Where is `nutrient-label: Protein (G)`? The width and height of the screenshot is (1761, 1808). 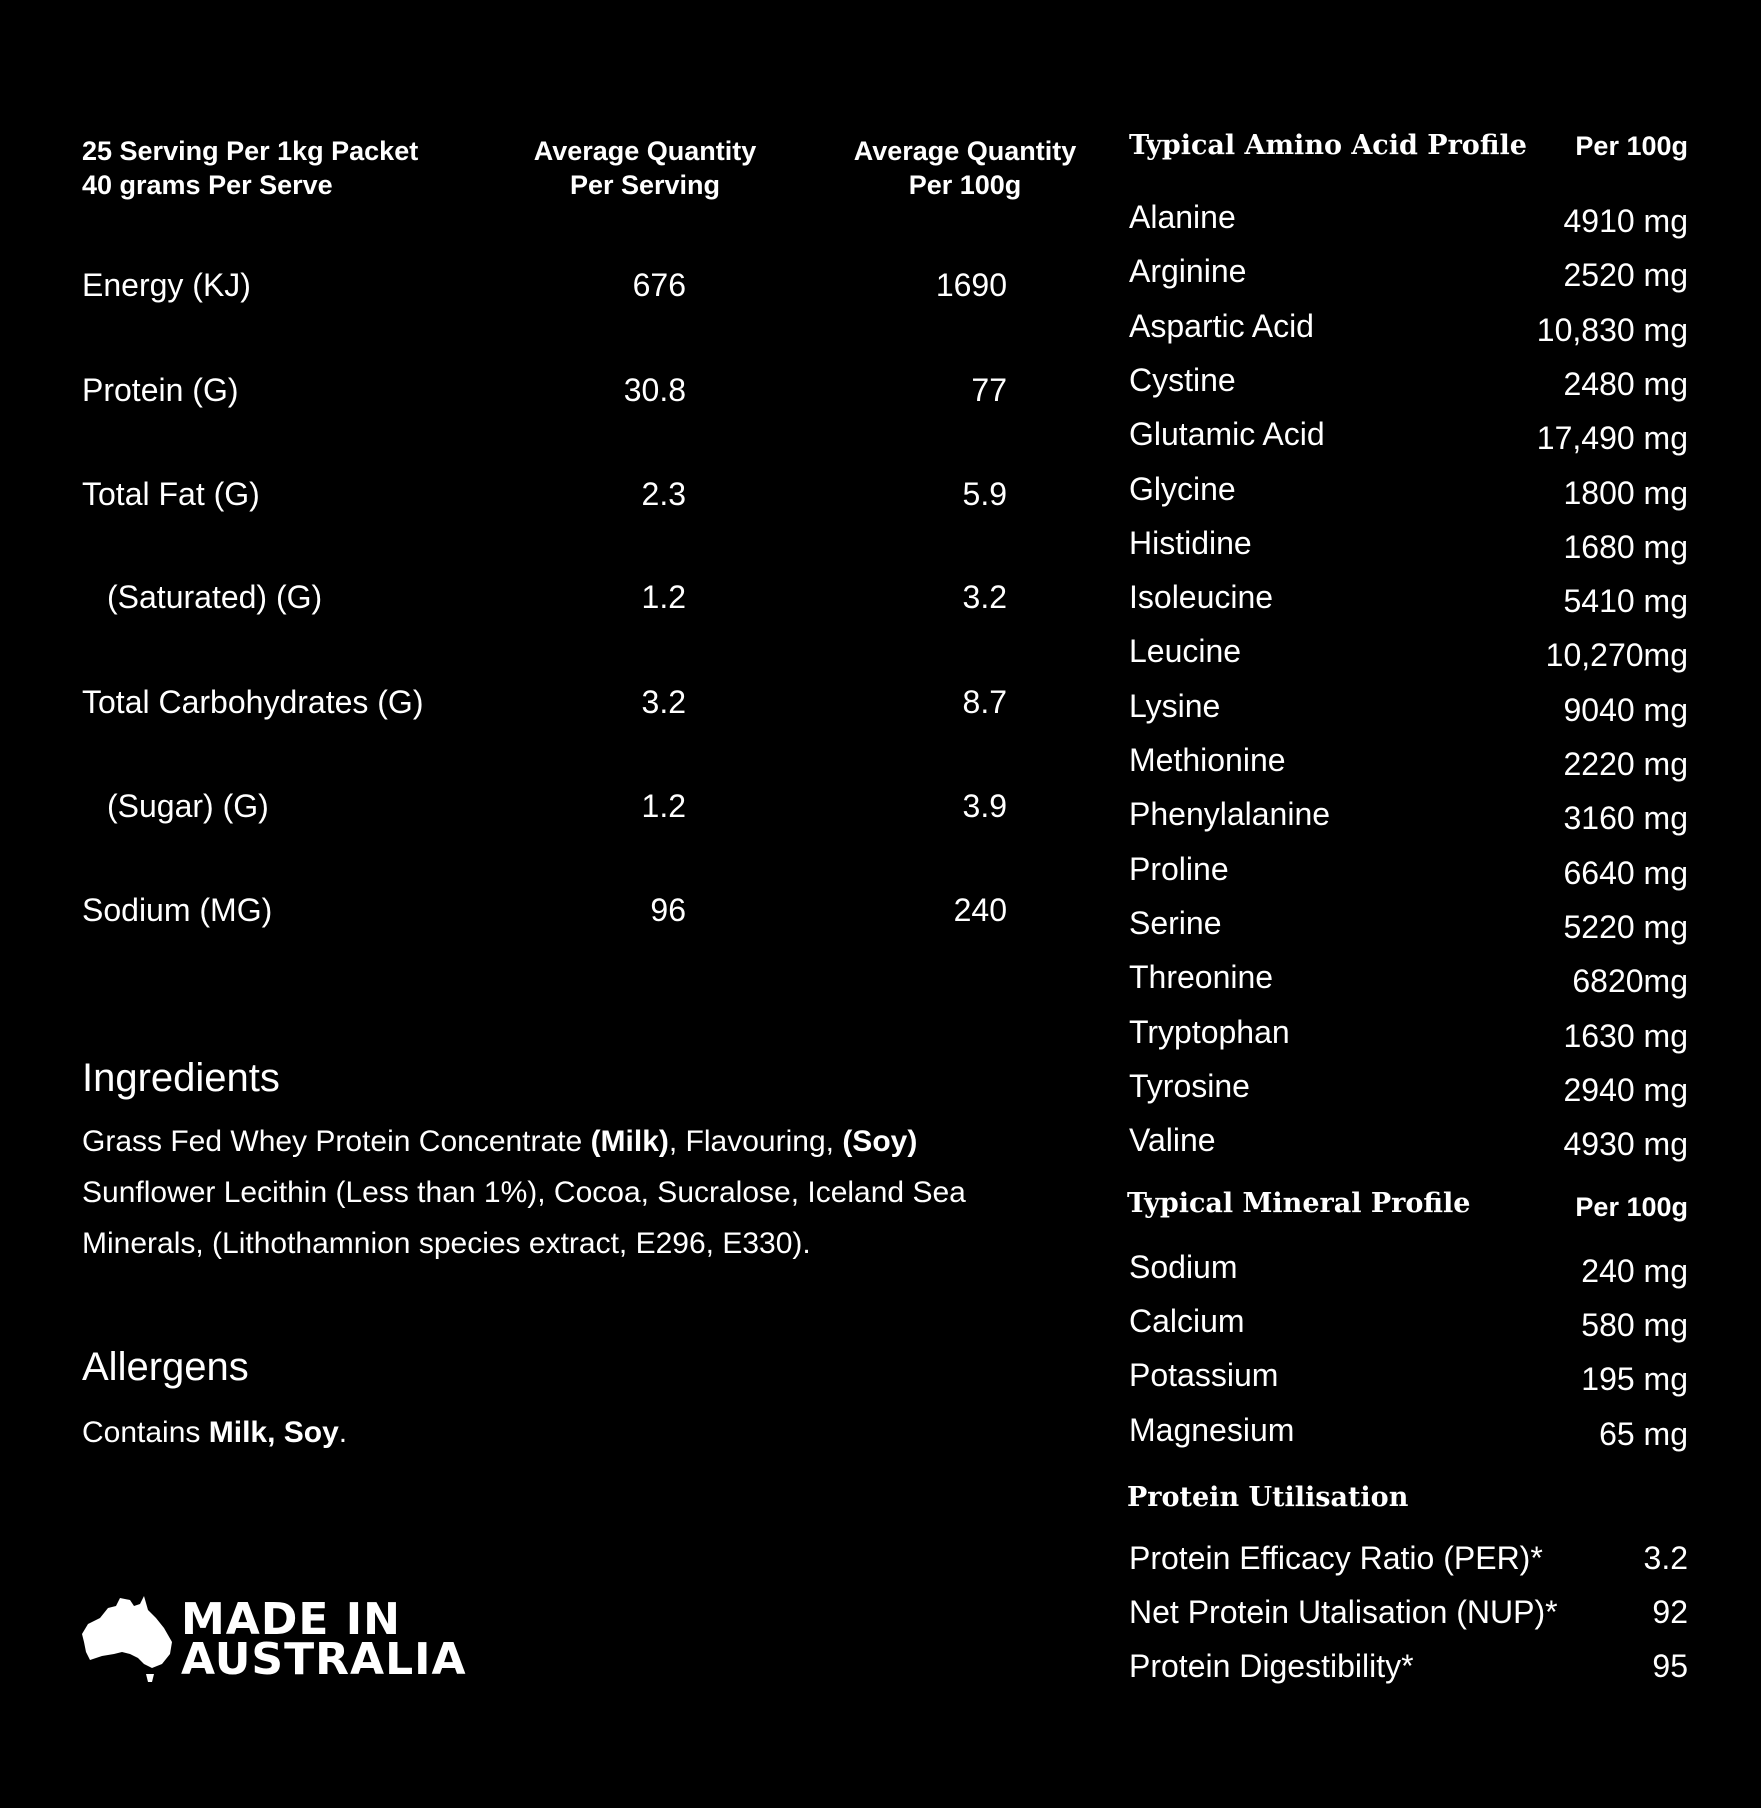 nutrient-label: Protein (G) is located at coordinates (160, 390).